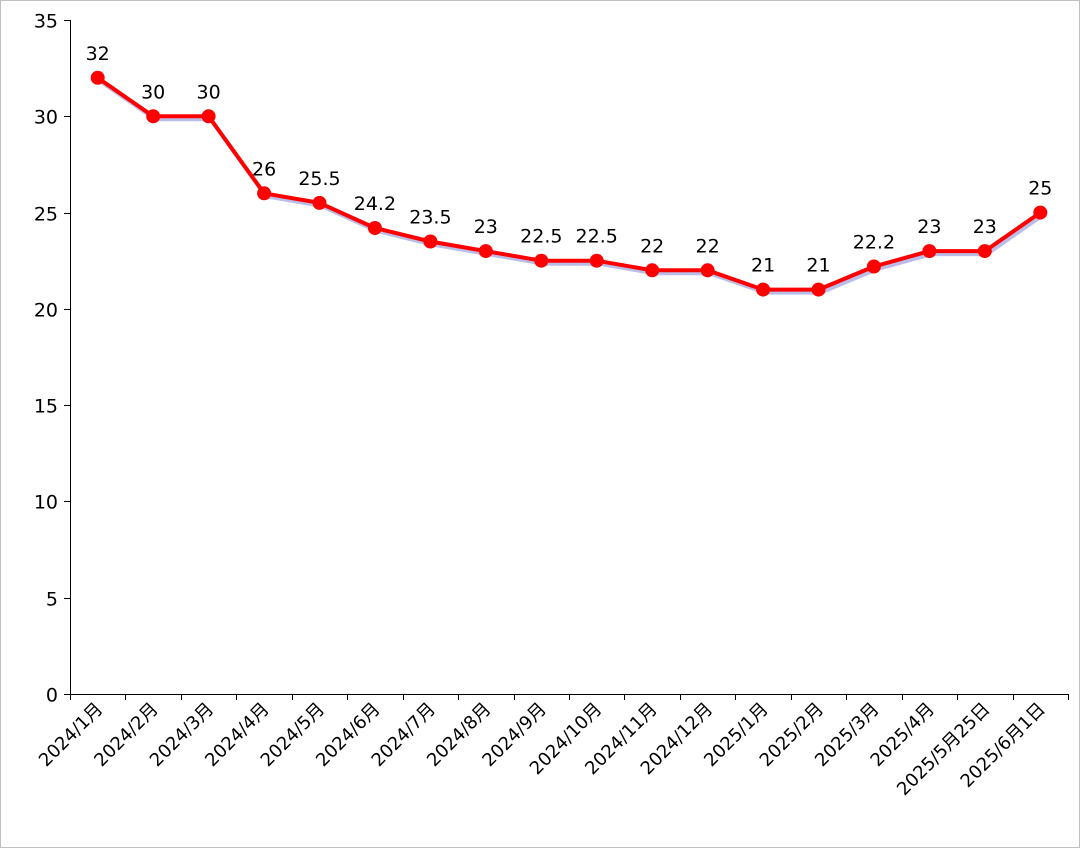 The image size is (1080, 848). What do you see at coordinates (46, 407) in the screenshot?
I see `y-tick-label: 15` at bounding box center [46, 407].